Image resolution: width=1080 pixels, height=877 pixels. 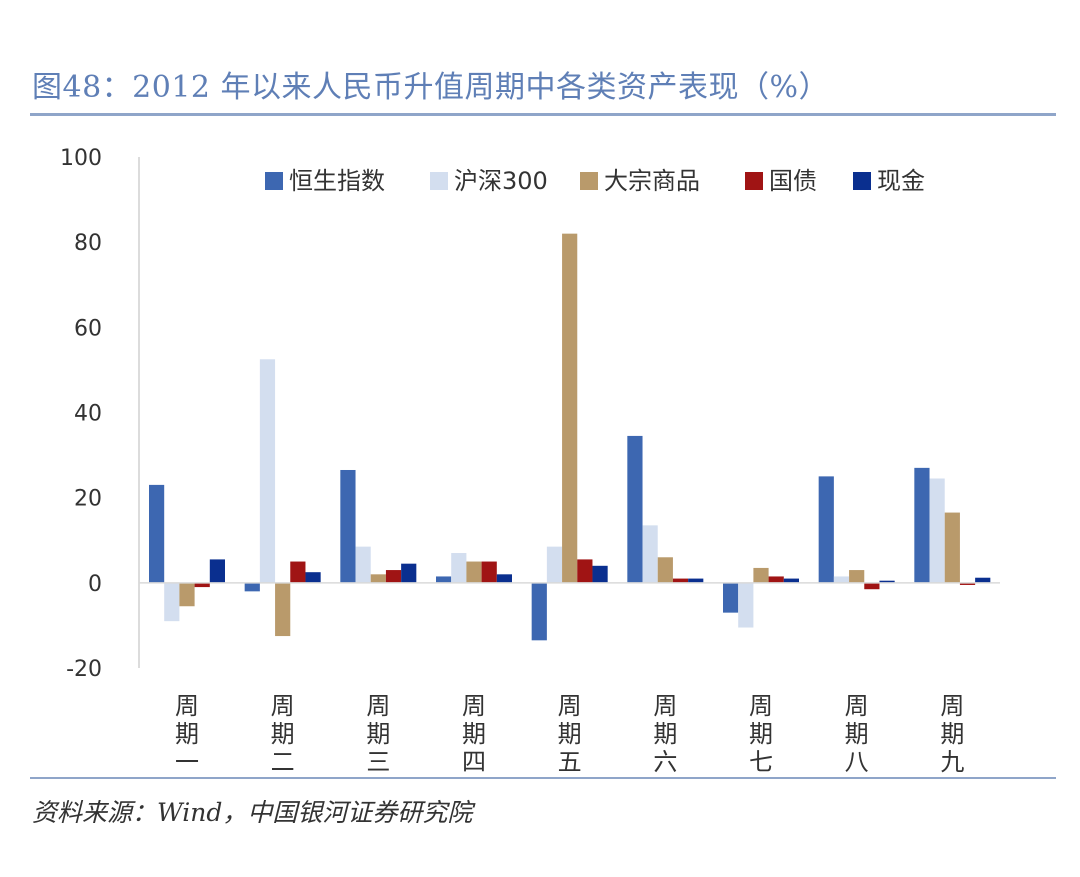 What do you see at coordinates (378, 762) in the screenshot?
I see `x-category-label: 三` at bounding box center [378, 762].